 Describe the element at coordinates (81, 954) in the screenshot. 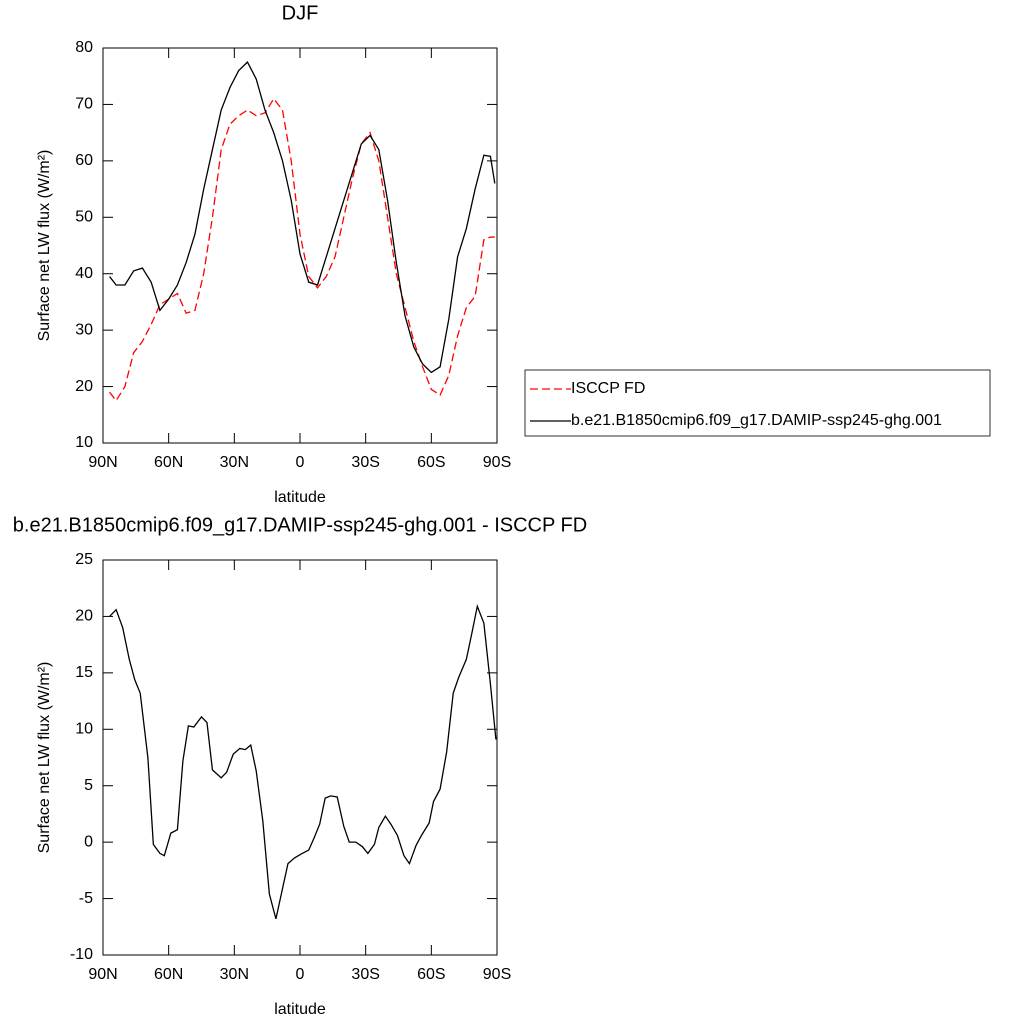

I see `y-tick-label: -10` at that location.